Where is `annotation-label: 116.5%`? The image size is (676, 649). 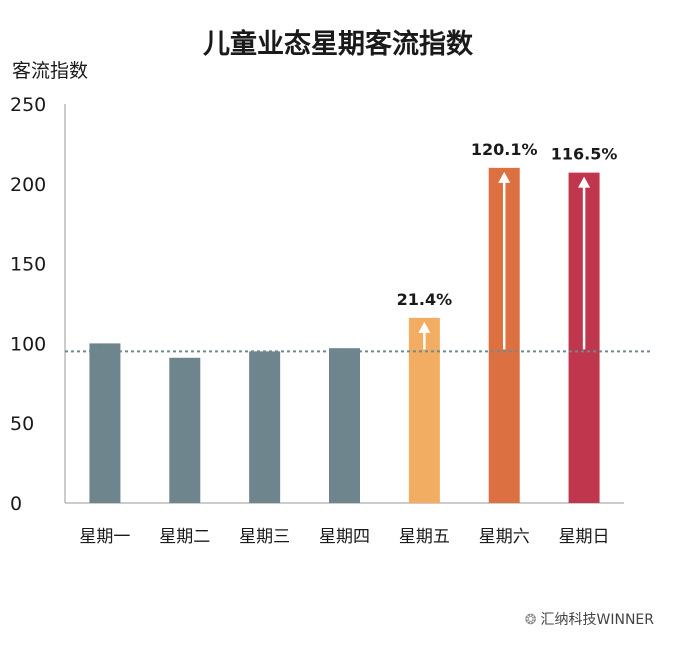
annotation-label: 116.5% is located at coordinates (584, 154).